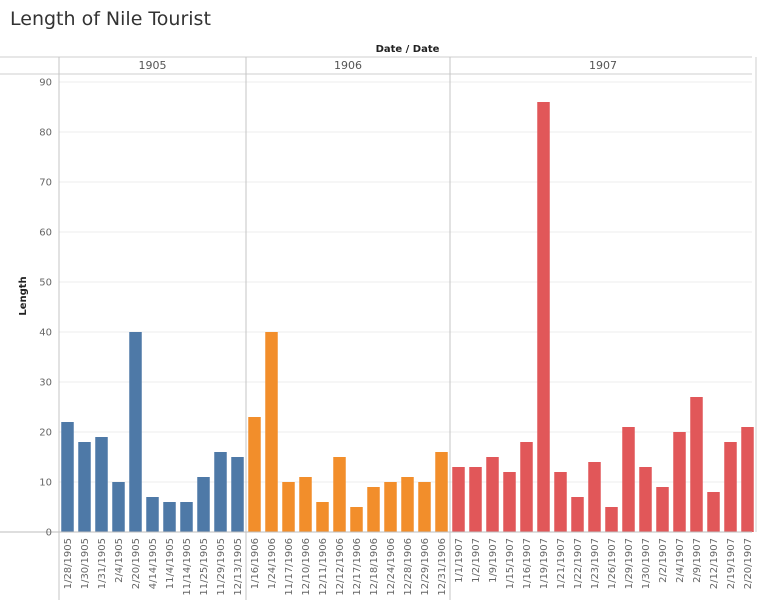 This screenshot has height=604, width=760. Describe the element at coordinates (527, 563) in the screenshot. I see `x-tick-label: 1/16/1907` at that location.